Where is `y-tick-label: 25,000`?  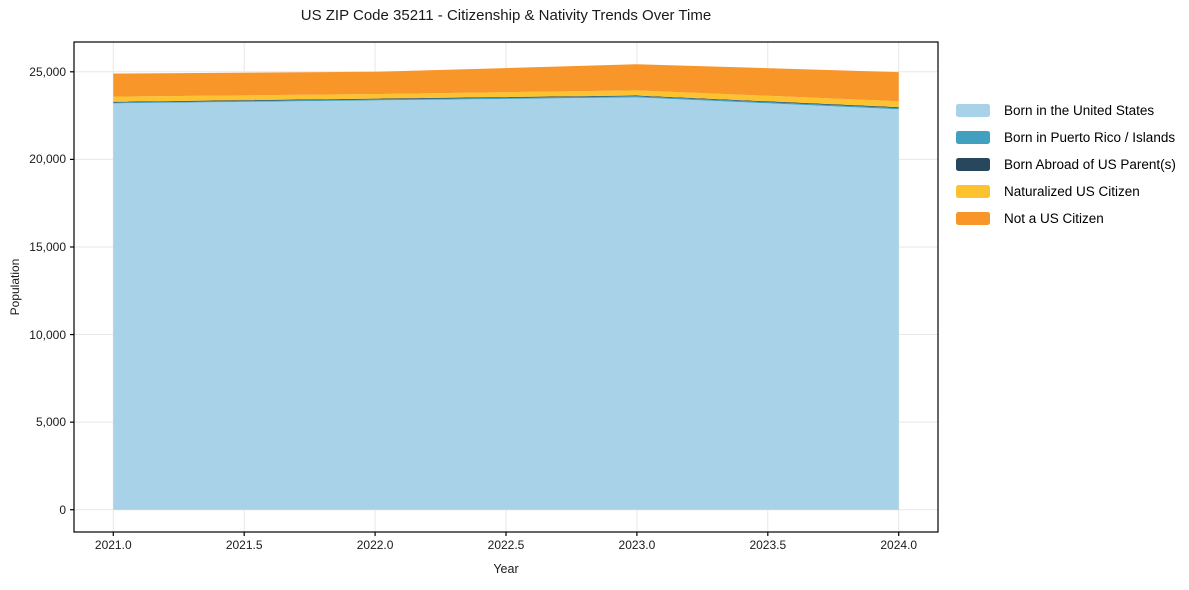 y-tick-label: 25,000 is located at coordinates (47, 71).